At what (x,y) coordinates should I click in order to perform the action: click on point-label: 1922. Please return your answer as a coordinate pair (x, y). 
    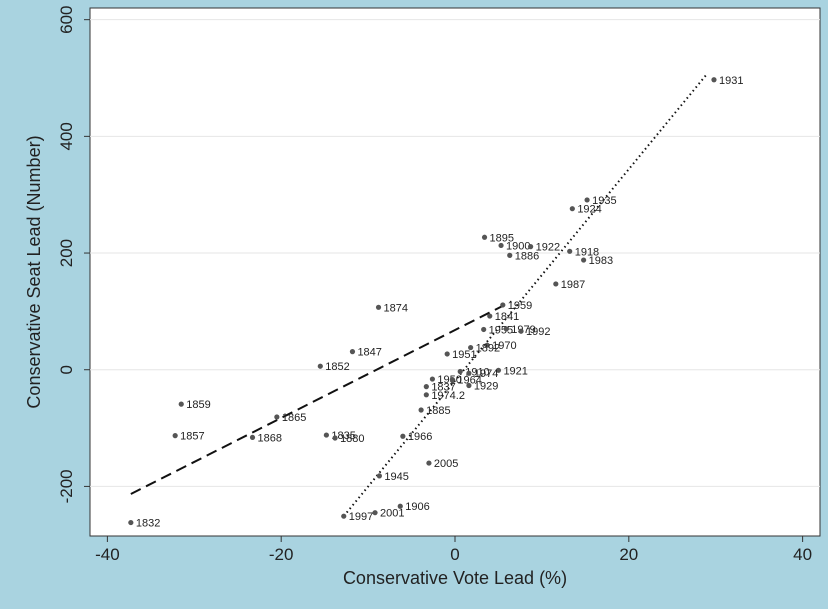
    Looking at the image, I should click on (548, 248).